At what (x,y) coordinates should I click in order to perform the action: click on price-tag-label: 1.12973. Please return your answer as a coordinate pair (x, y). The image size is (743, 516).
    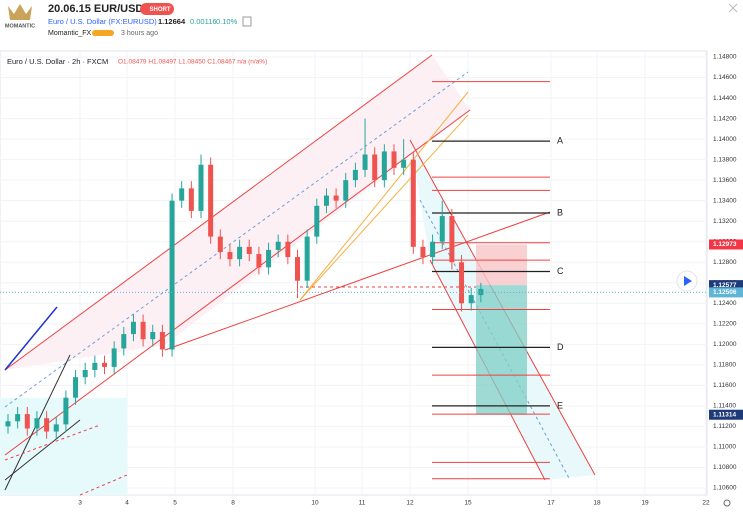
    Looking at the image, I should click on (725, 244).